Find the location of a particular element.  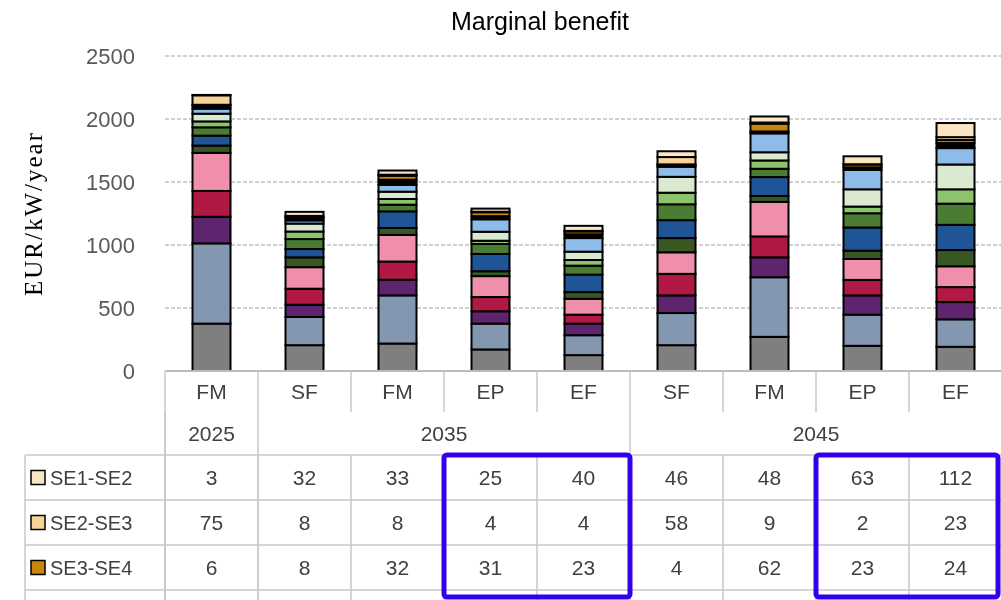

data-label: 40 is located at coordinates (583, 477).